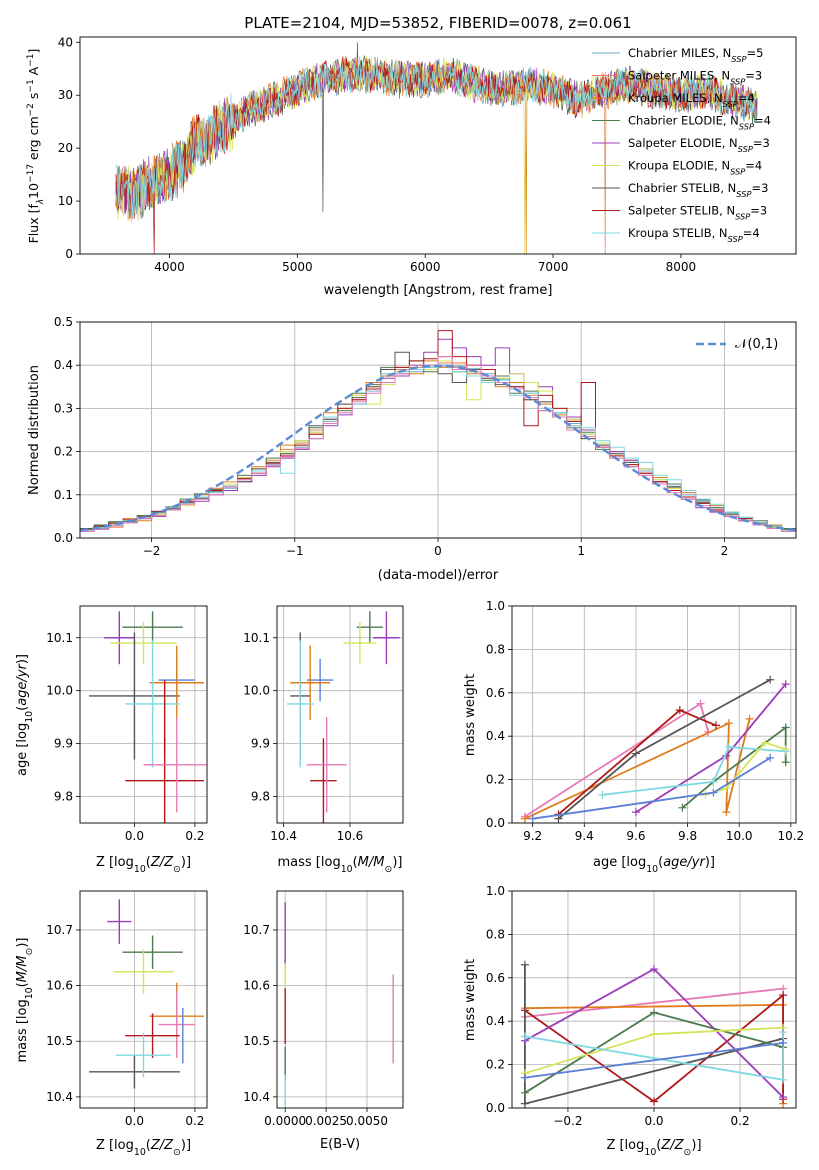 This screenshot has width=819, height=1170. Describe the element at coordinates (65, 42) in the screenshot. I see `y-tick-label: 40` at that location.